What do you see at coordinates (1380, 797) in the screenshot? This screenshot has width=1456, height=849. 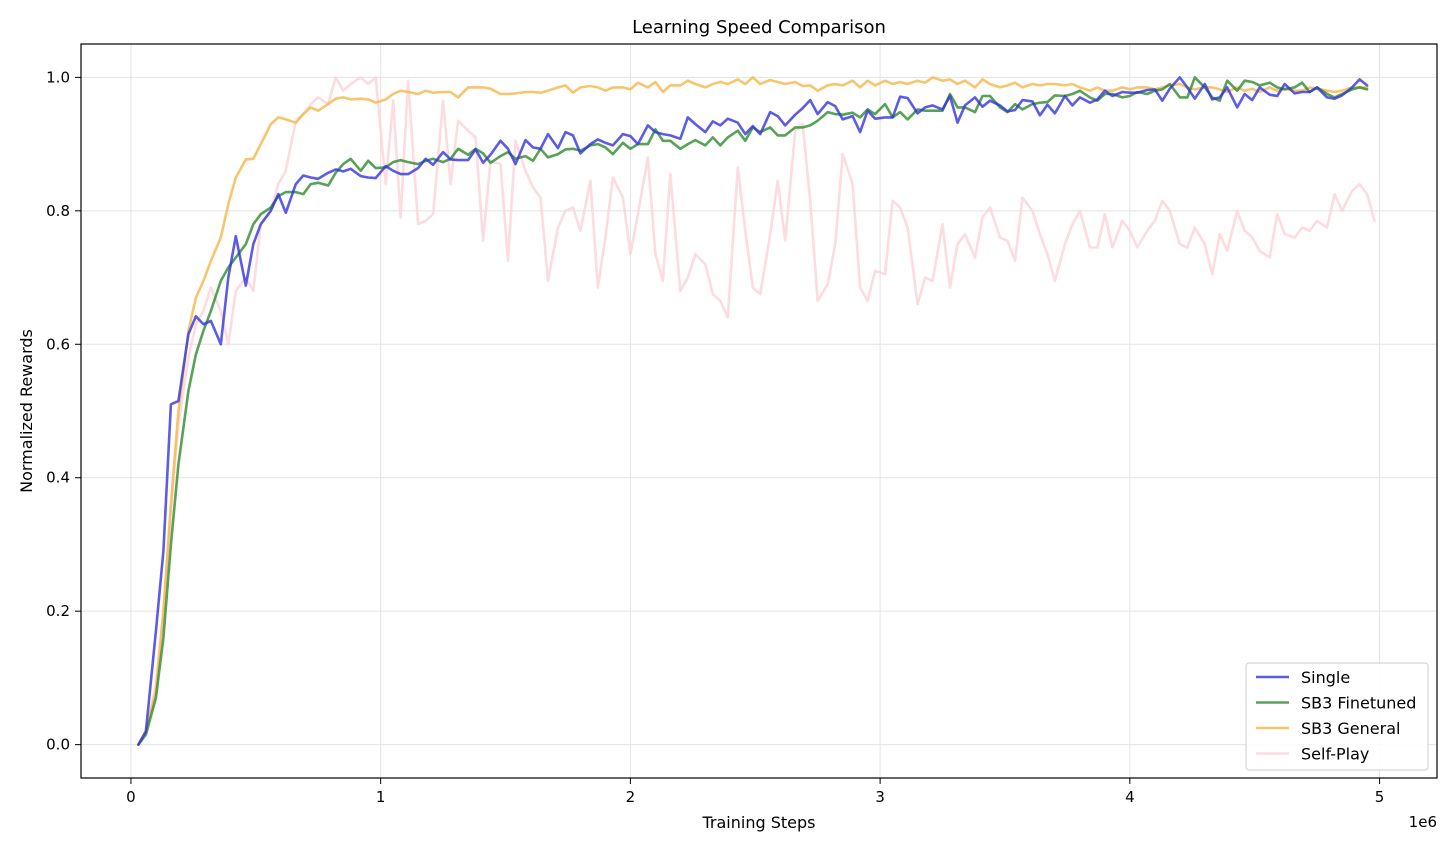 I see `x-tick-label: 5` at bounding box center [1380, 797].